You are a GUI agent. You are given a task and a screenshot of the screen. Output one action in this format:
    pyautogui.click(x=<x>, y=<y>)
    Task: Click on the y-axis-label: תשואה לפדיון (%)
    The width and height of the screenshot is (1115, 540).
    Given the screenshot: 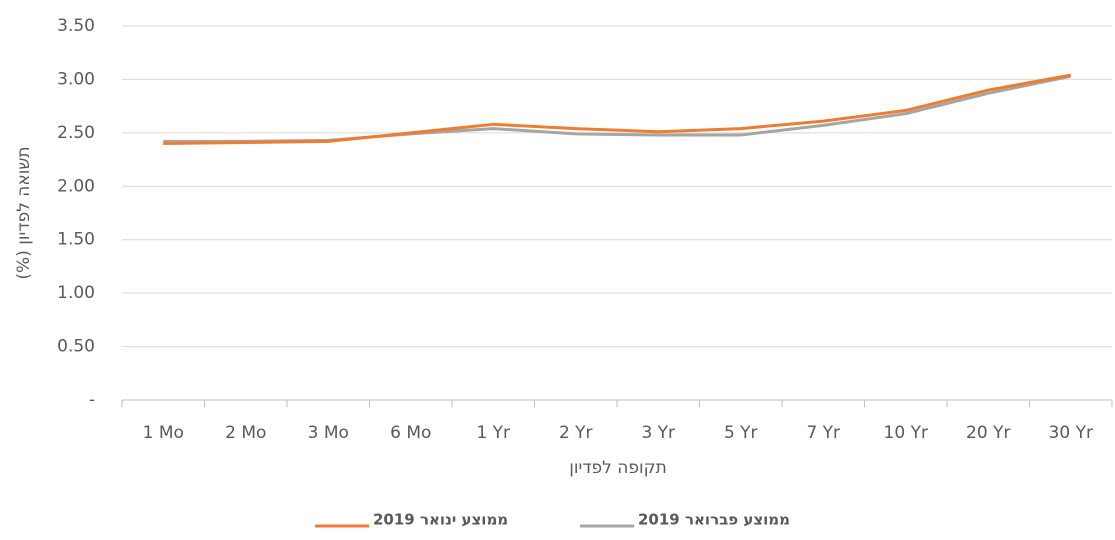 What is the action you would take?
    pyautogui.click(x=24, y=212)
    